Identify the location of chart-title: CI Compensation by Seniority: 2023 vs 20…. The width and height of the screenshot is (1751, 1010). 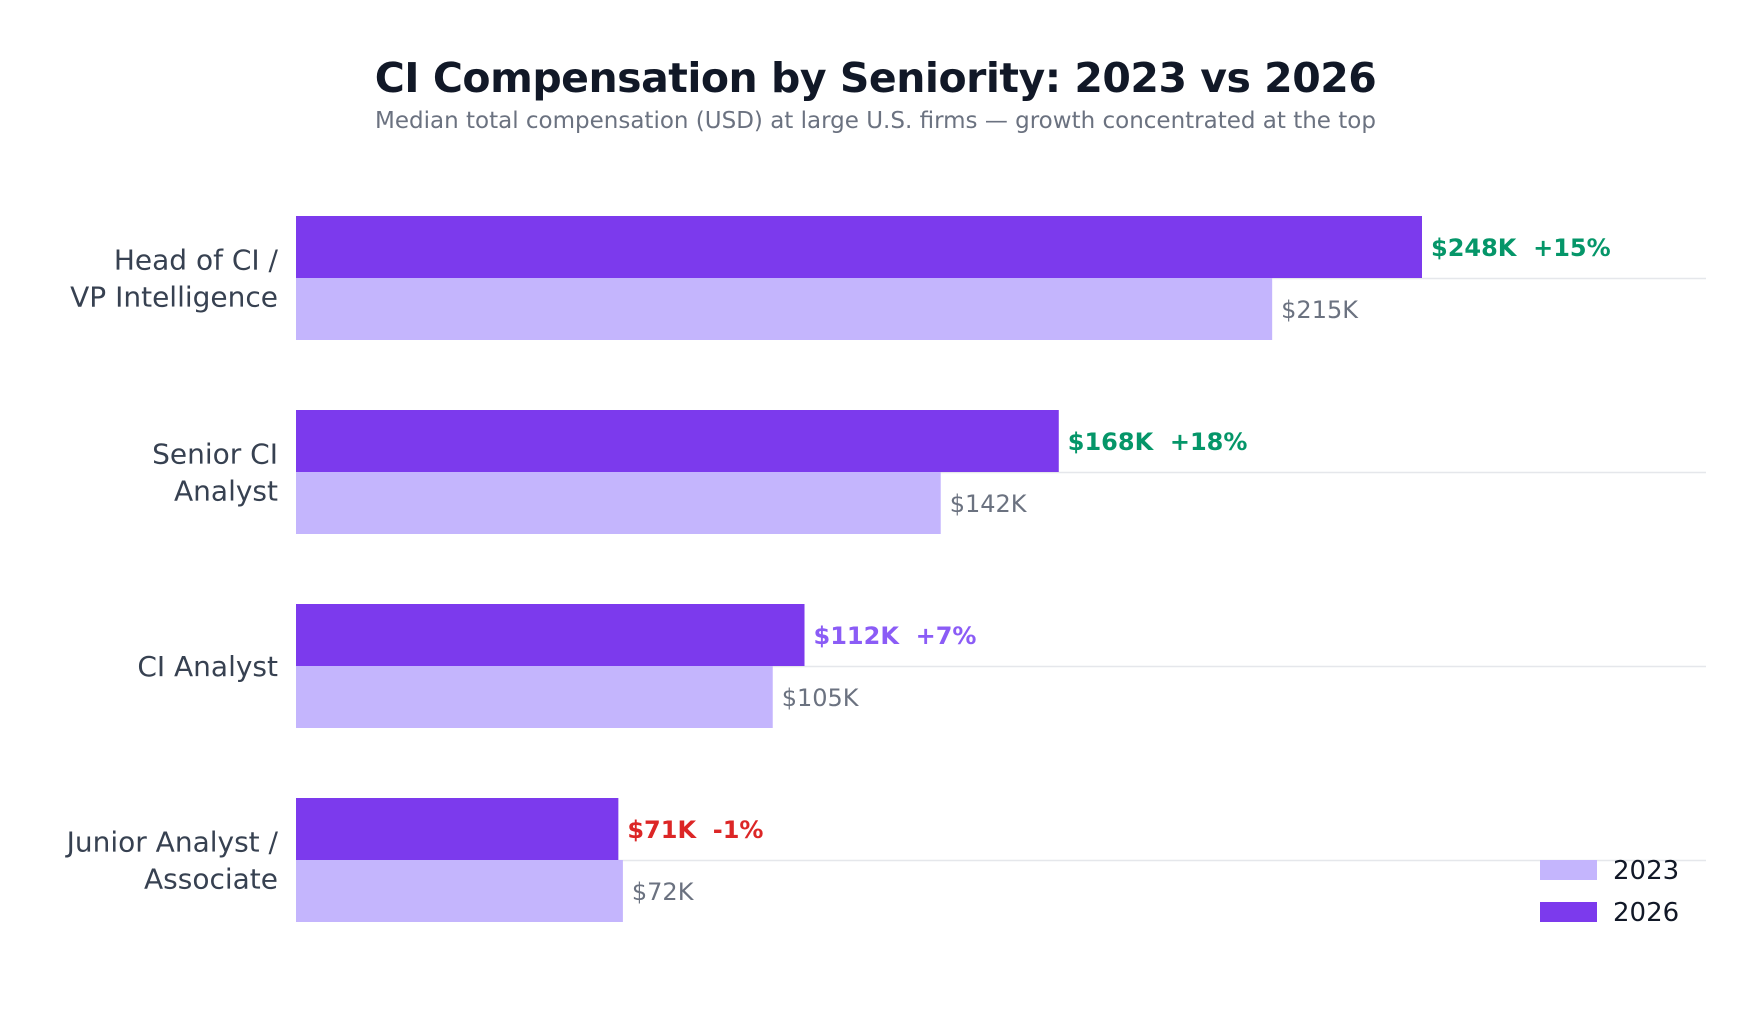
(875, 78).